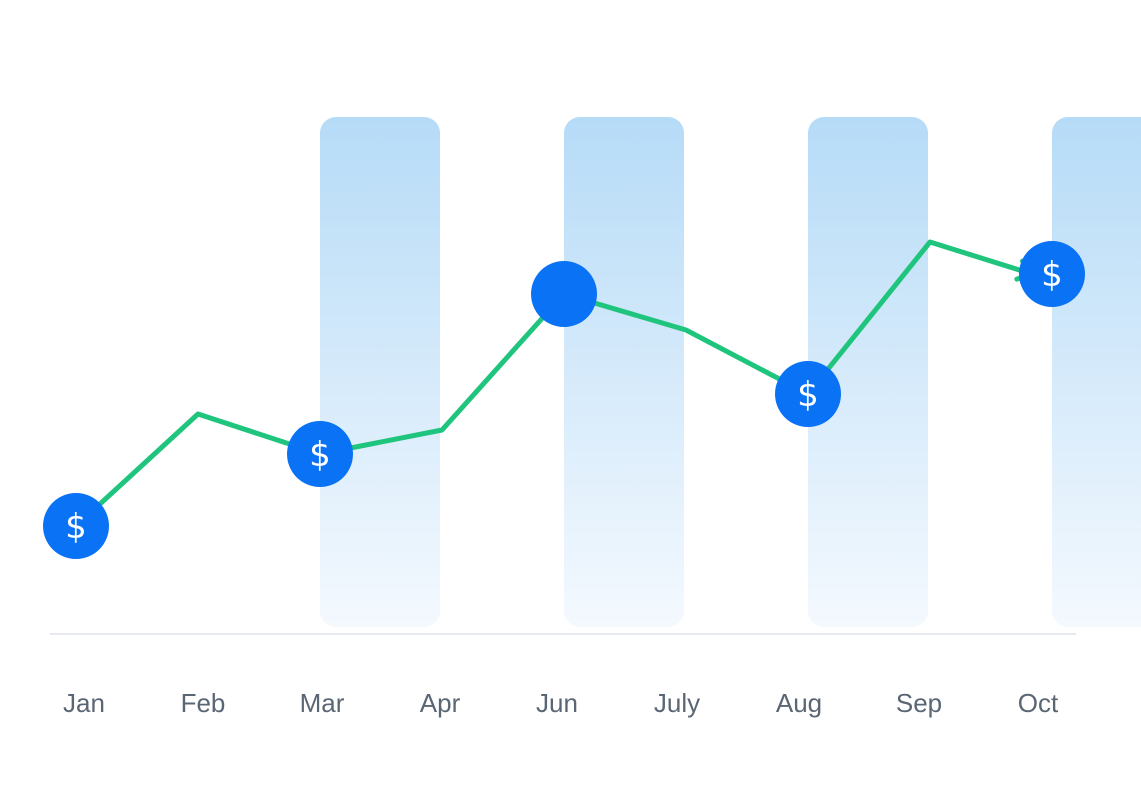 The image size is (1141, 790). Describe the element at coordinates (919, 703) in the screenshot. I see `x-tick-label-sep: Sep` at that location.